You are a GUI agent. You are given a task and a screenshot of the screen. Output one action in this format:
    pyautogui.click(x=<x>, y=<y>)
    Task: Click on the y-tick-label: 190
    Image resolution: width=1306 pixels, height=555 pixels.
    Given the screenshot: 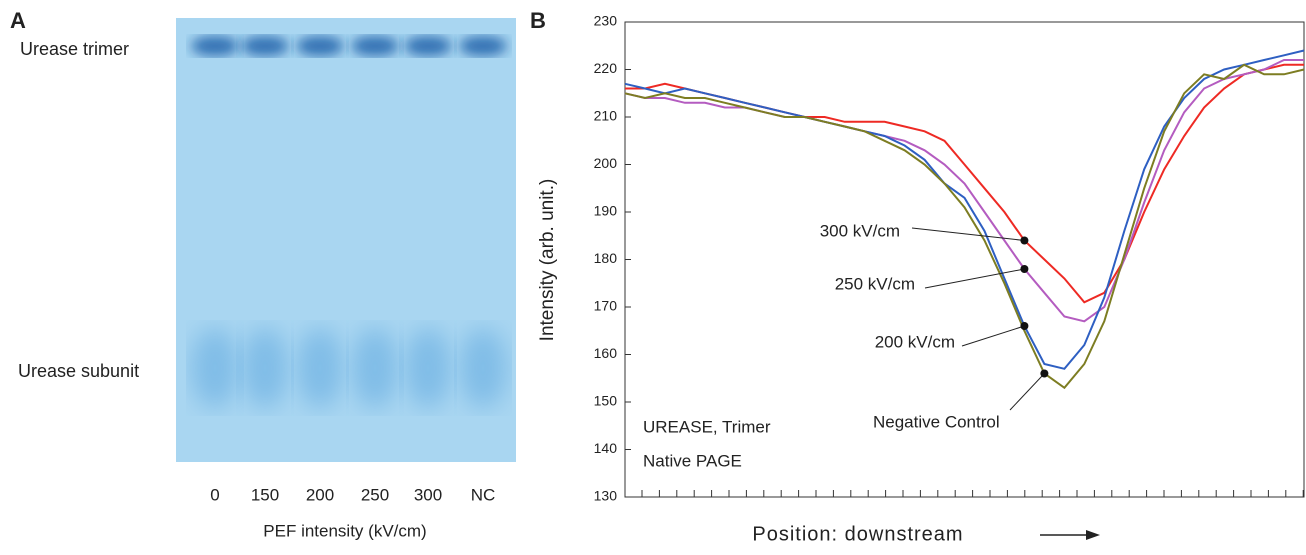 What is the action you would take?
    pyautogui.click(x=606, y=211)
    